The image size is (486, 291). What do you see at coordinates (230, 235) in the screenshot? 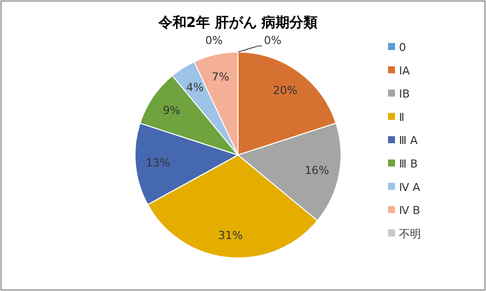
I see `data-label: 31%` at bounding box center [230, 235].